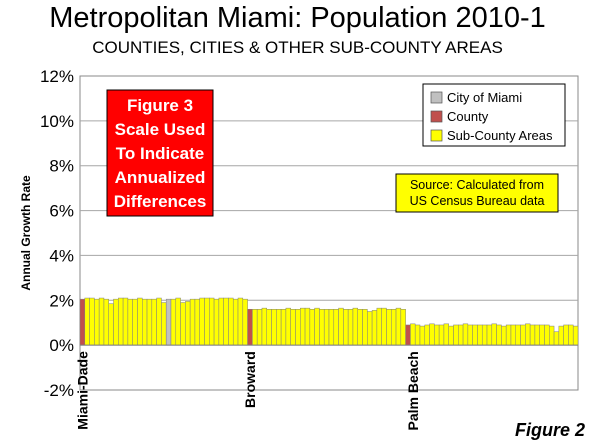 This screenshot has height=447, width=595. Describe the element at coordinates (500, 135) in the screenshot. I see `legend-label: Sub-County Areas` at that location.